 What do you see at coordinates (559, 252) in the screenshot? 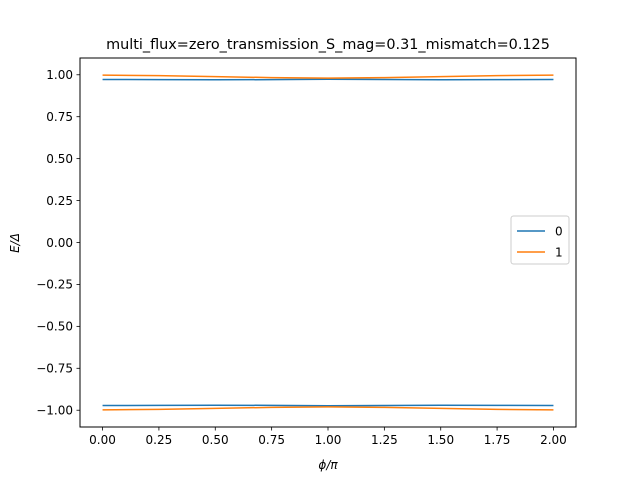
I see `legend-label-1: 1` at bounding box center [559, 252].